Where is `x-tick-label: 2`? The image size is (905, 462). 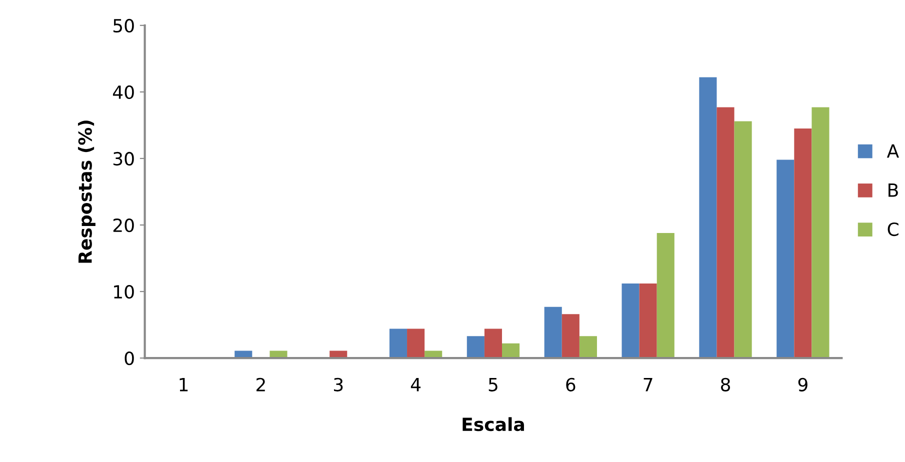
x-tick-label: 2 is located at coordinates (260, 385).